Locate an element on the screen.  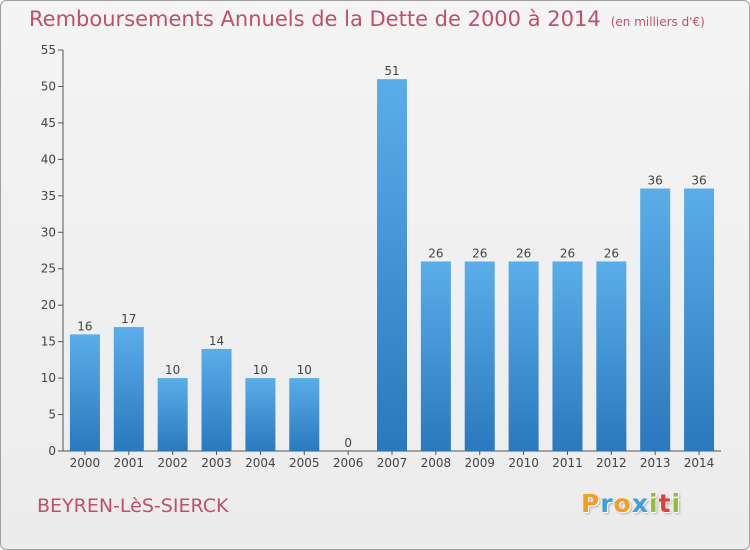
x-tick-label: 2002 is located at coordinates (172, 463).